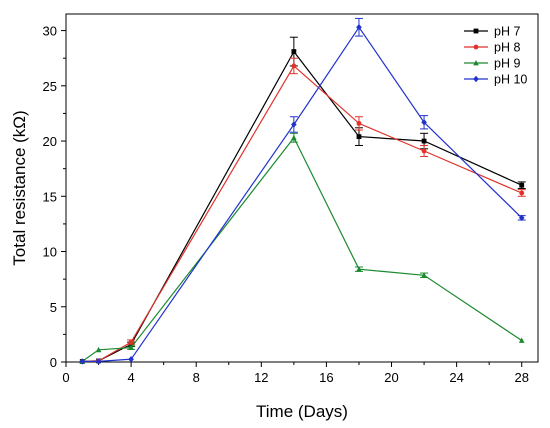  I want to click on y-tick-label: 25, so click(50, 86).